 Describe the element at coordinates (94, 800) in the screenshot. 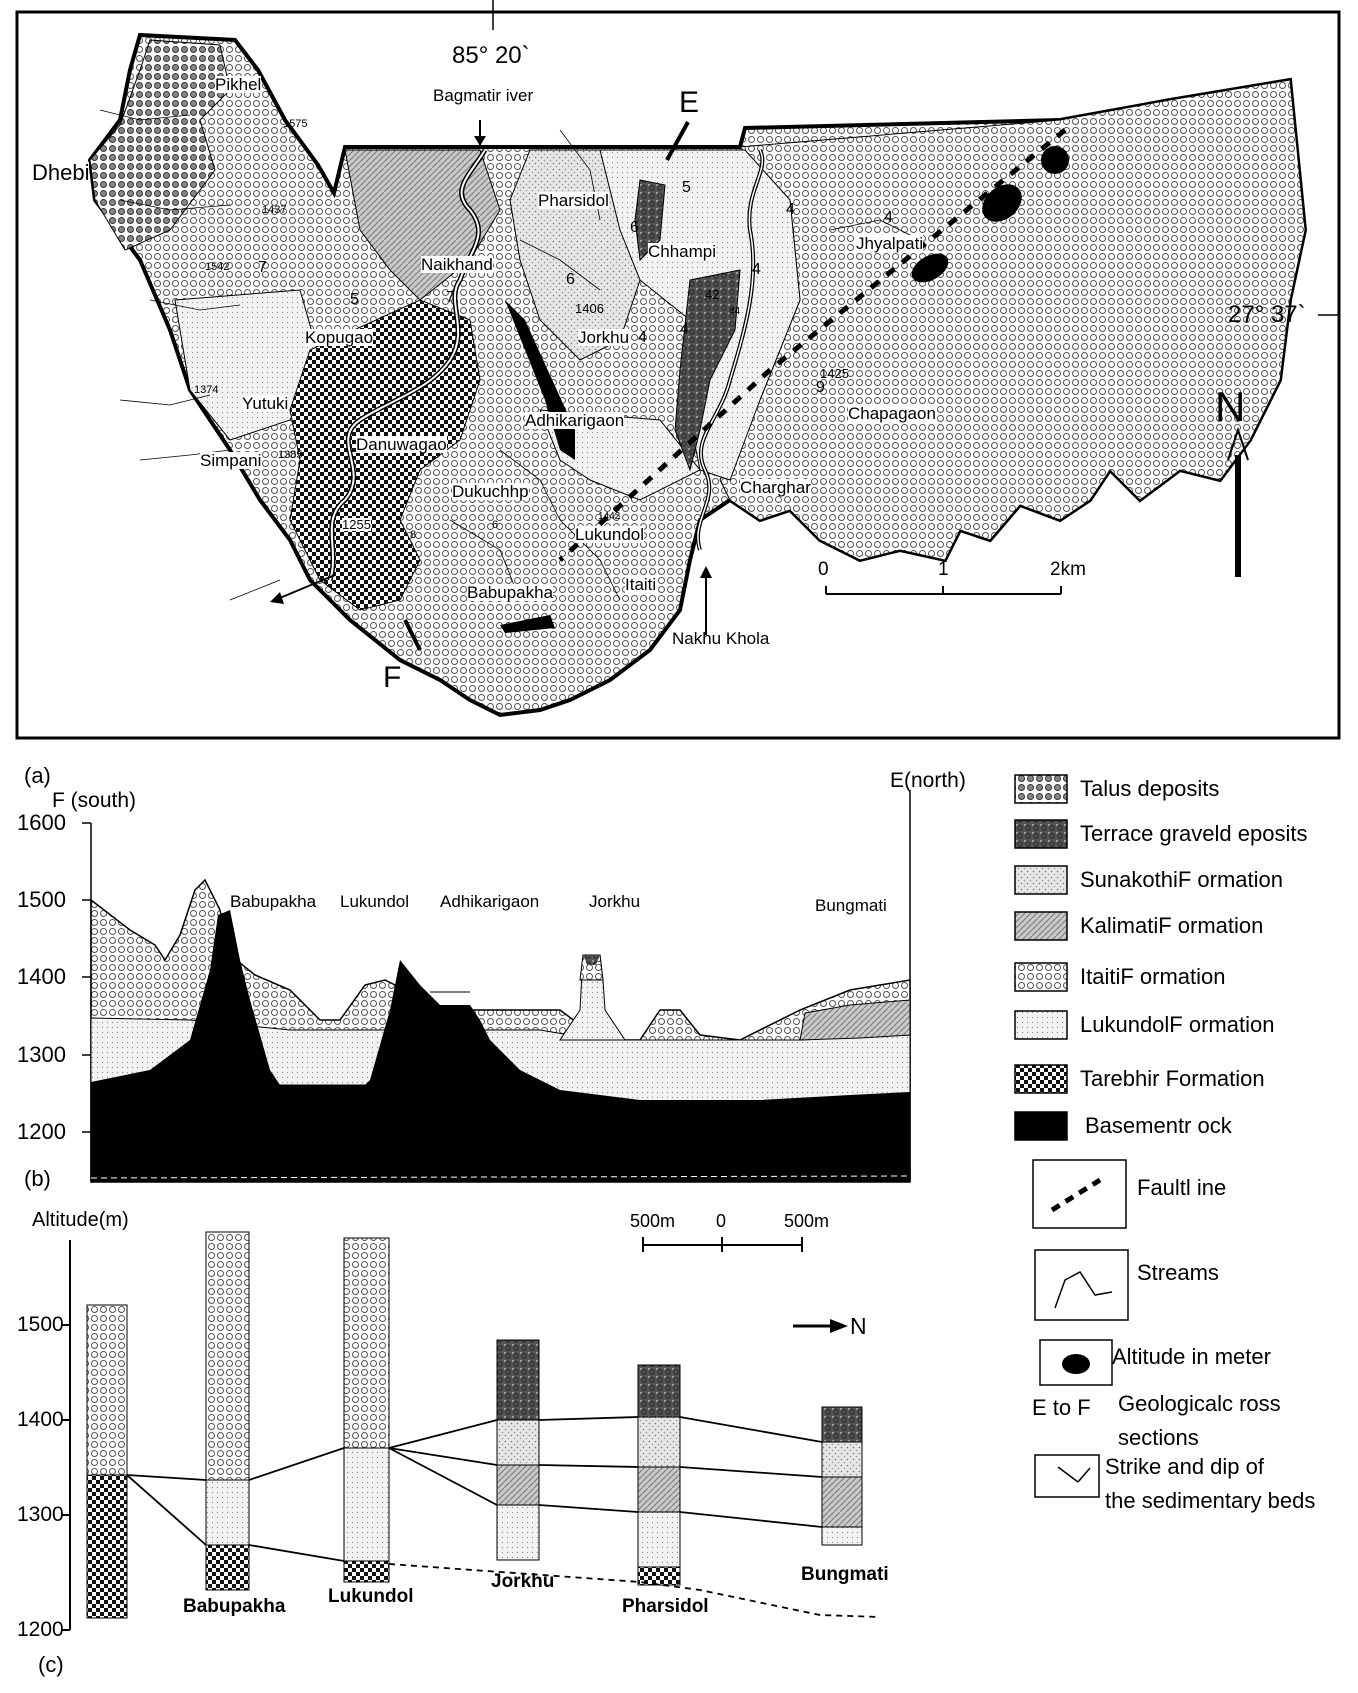

I see `section-b-left-end: F (south)` at that location.